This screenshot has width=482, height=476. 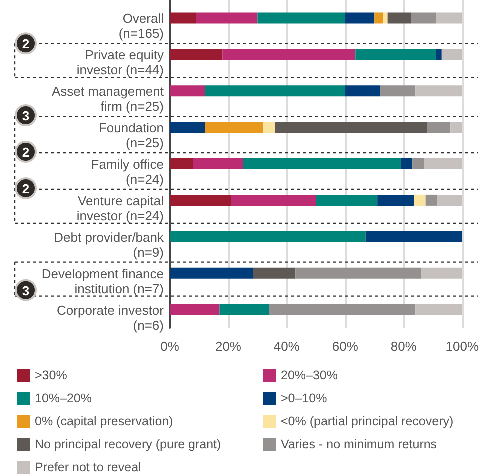 What do you see at coordinates (309, 375) in the screenshot?
I see `legend-label: 20%–30%` at bounding box center [309, 375].